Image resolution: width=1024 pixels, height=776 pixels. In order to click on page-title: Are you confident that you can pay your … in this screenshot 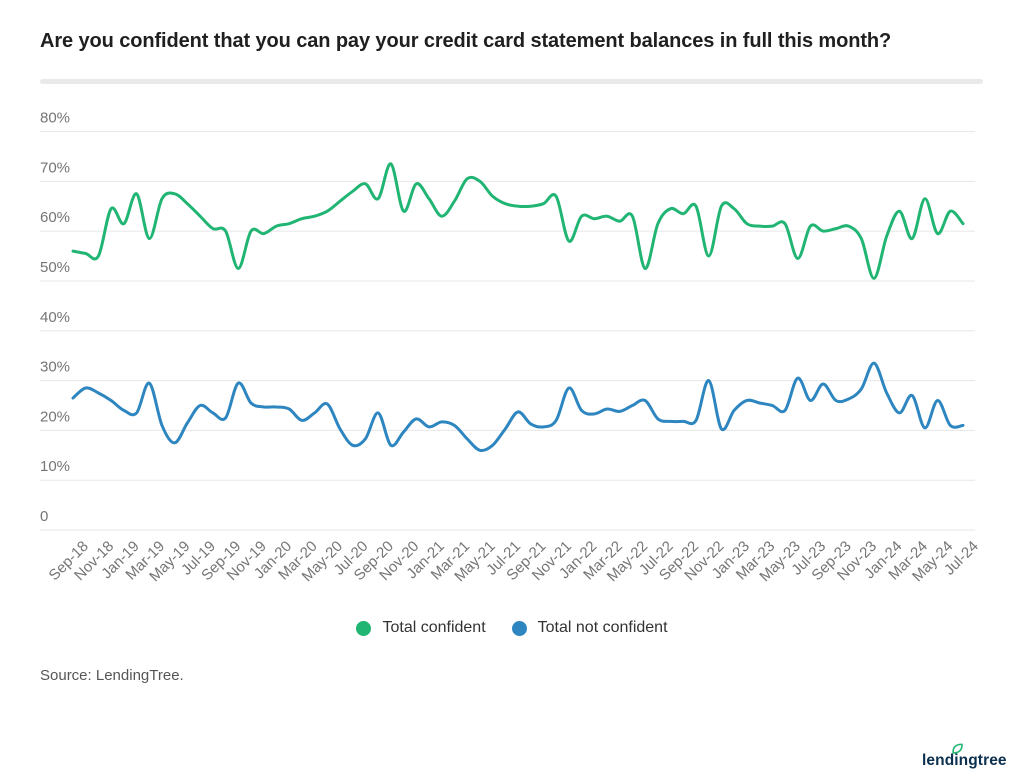, I will do `click(466, 41)`.